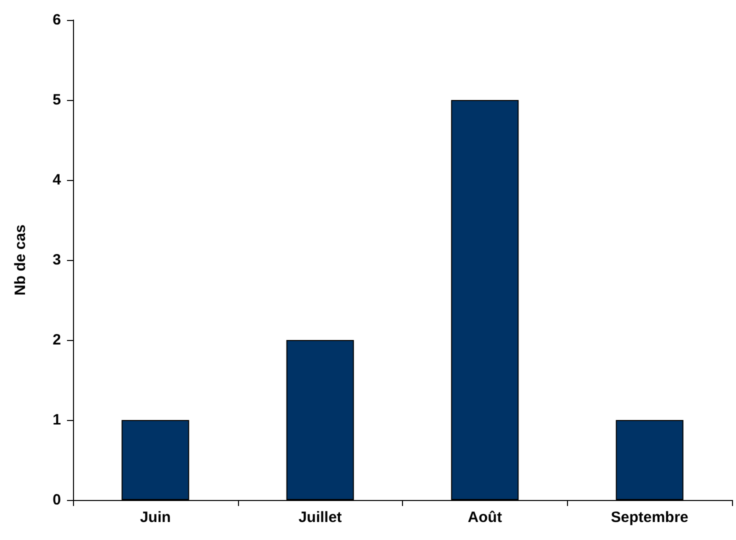 Image resolution: width=736 pixels, height=540 pixels. I want to click on y-tick-label: 3, so click(56, 260).